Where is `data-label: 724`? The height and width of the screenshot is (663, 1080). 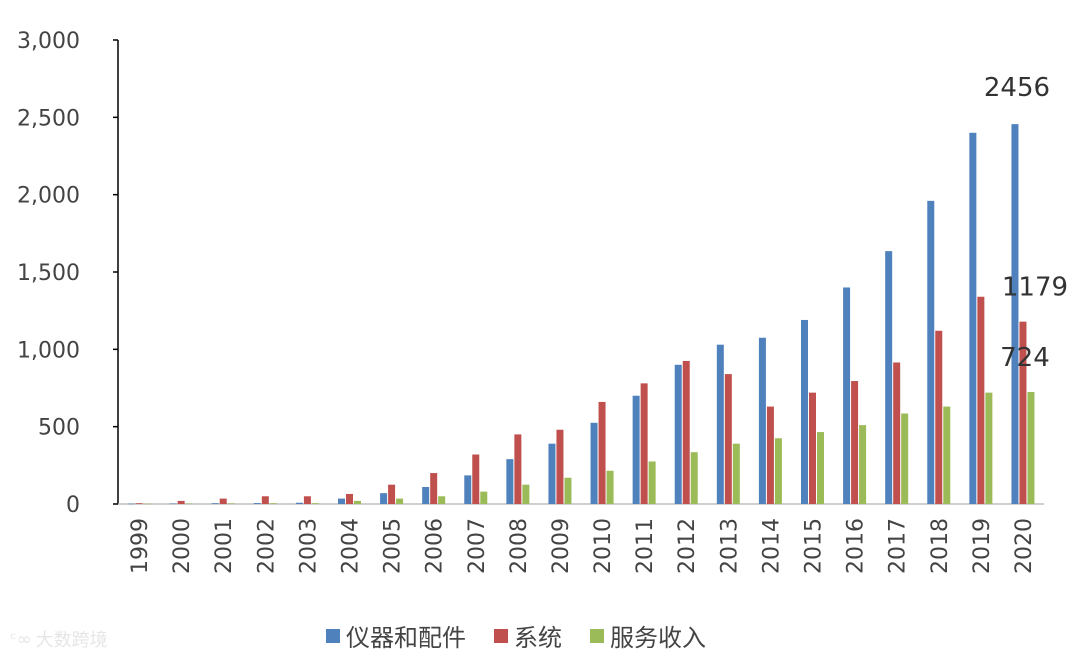
data-label: 724 is located at coordinates (1025, 358).